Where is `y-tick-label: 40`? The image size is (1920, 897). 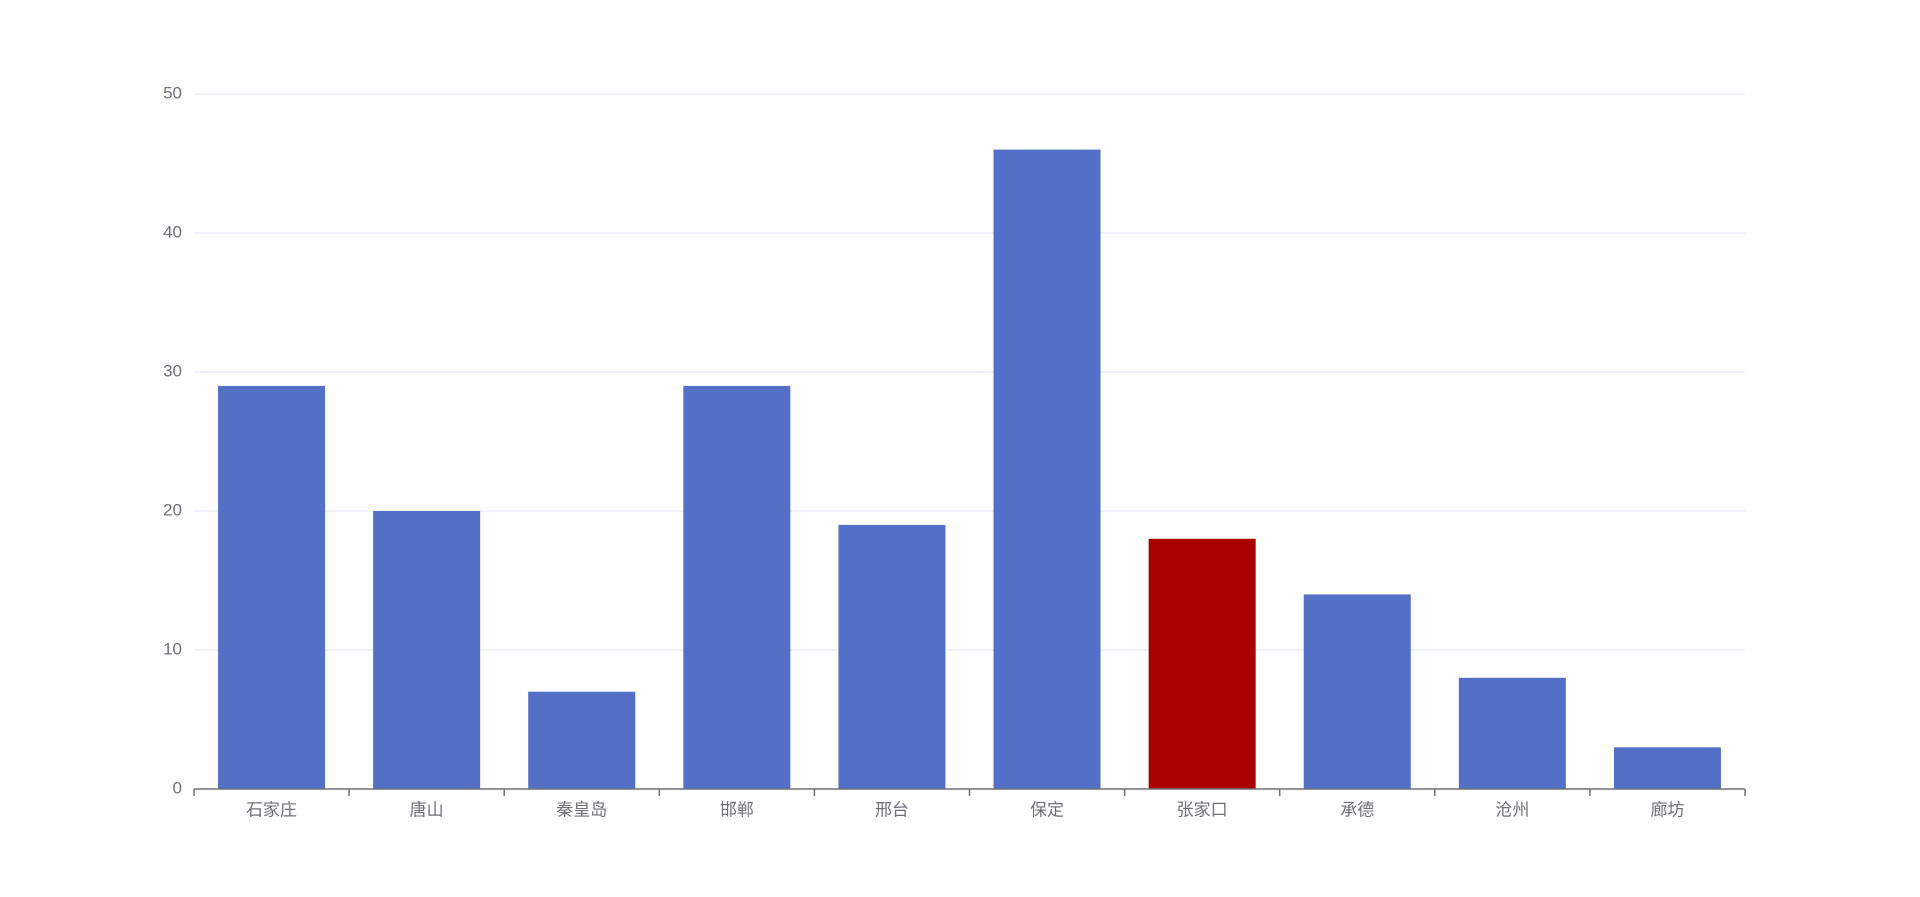 y-tick-label: 40 is located at coordinates (172, 231).